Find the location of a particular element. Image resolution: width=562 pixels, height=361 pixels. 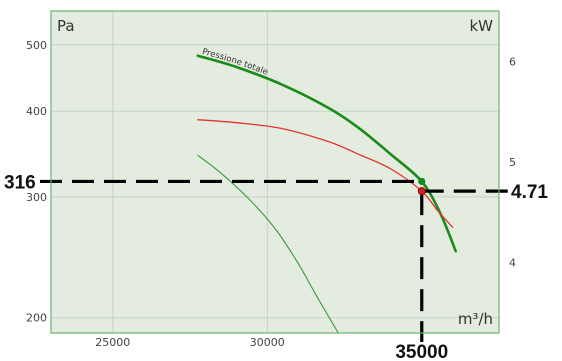

y-right-tick-label: 5 is located at coordinates (512, 162).